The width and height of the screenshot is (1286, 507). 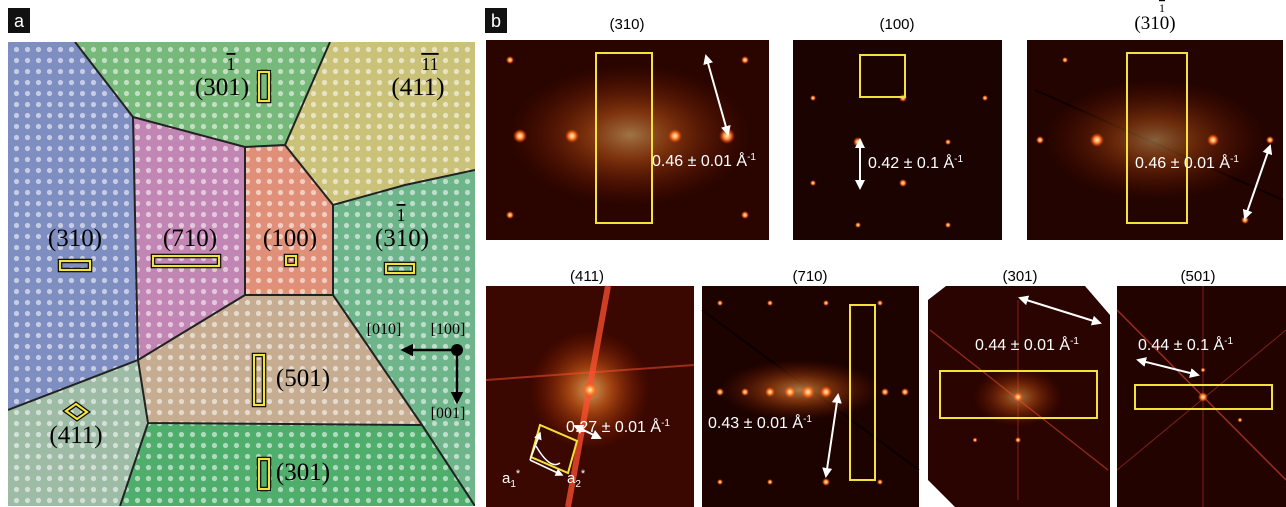 I want to click on a2-sub: 2, so click(x=578, y=484).